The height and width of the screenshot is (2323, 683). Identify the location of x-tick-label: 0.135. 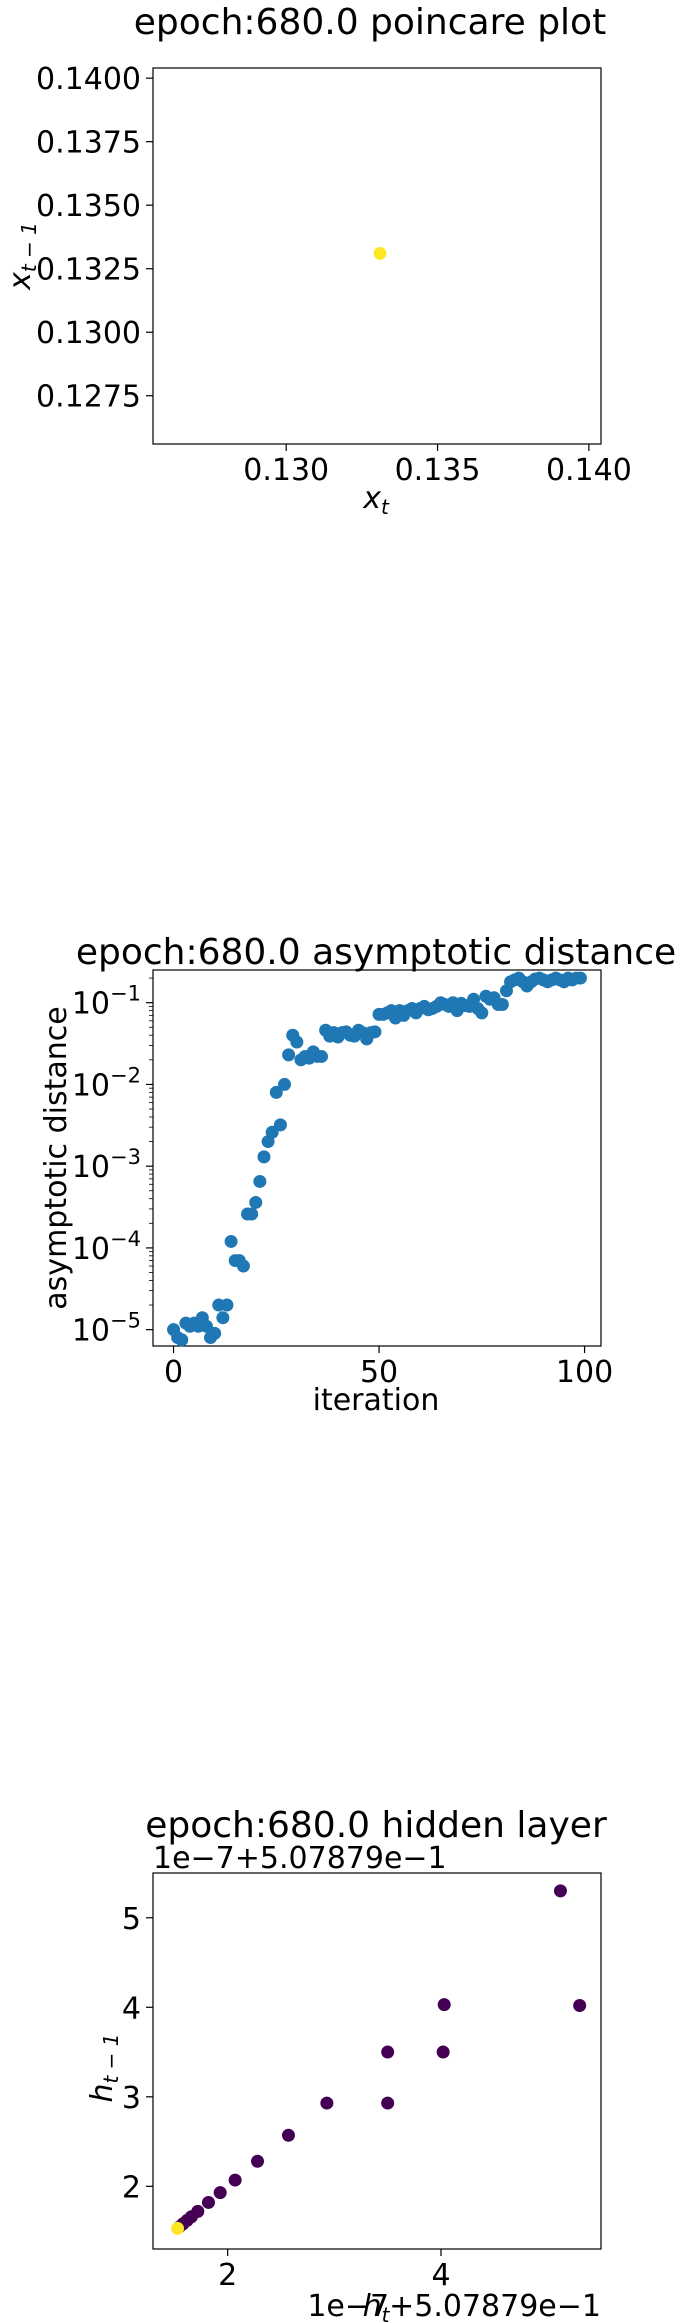
(438, 470).